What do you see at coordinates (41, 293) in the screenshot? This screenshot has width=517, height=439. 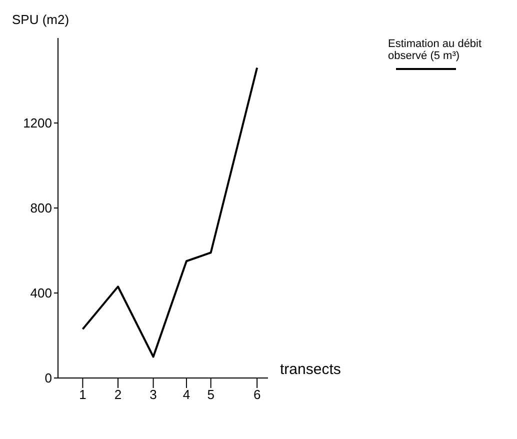 I see `y-tick-label: 400` at bounding box center [41, 293].